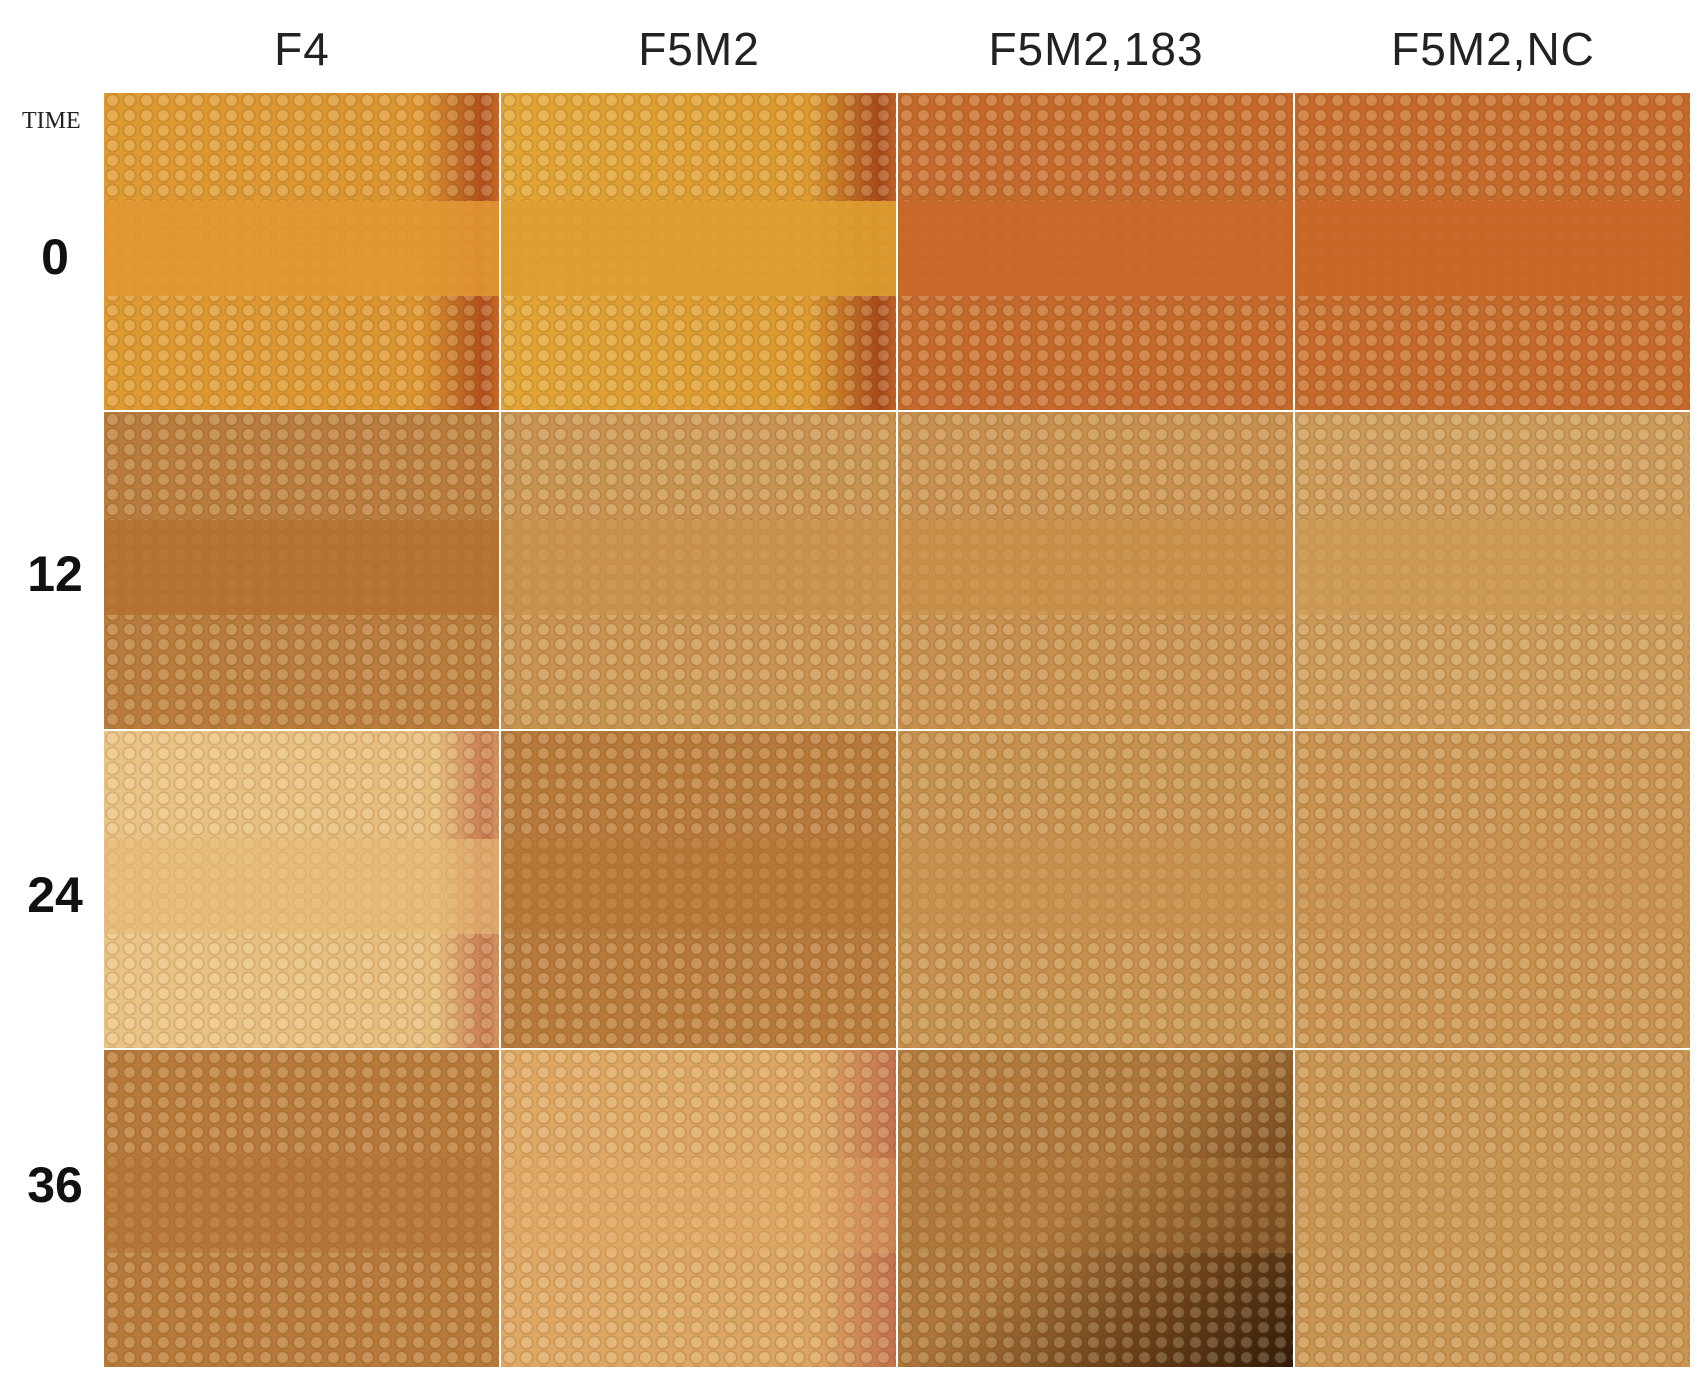  I want to click on row-header-title: TIME, so click(51, 121).